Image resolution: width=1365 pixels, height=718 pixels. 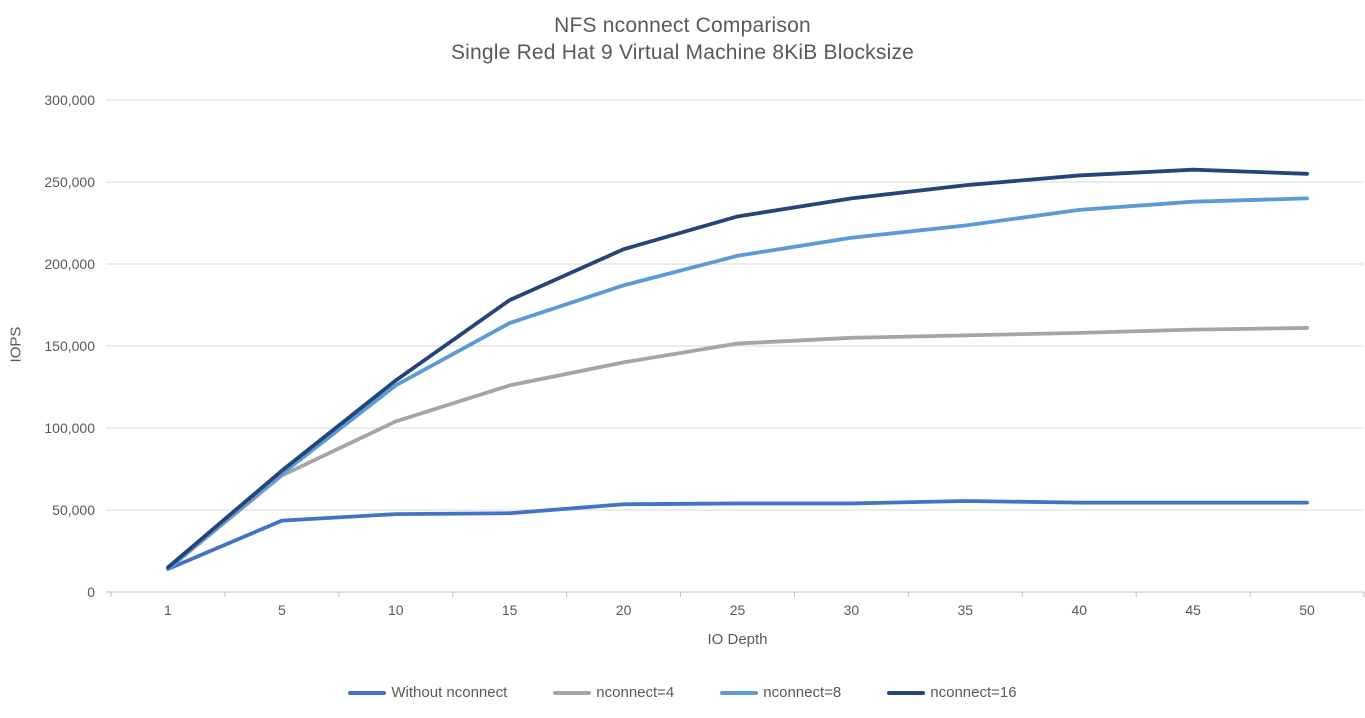 I want to click on x-tick-label: 15, so click(x=510, y=610).